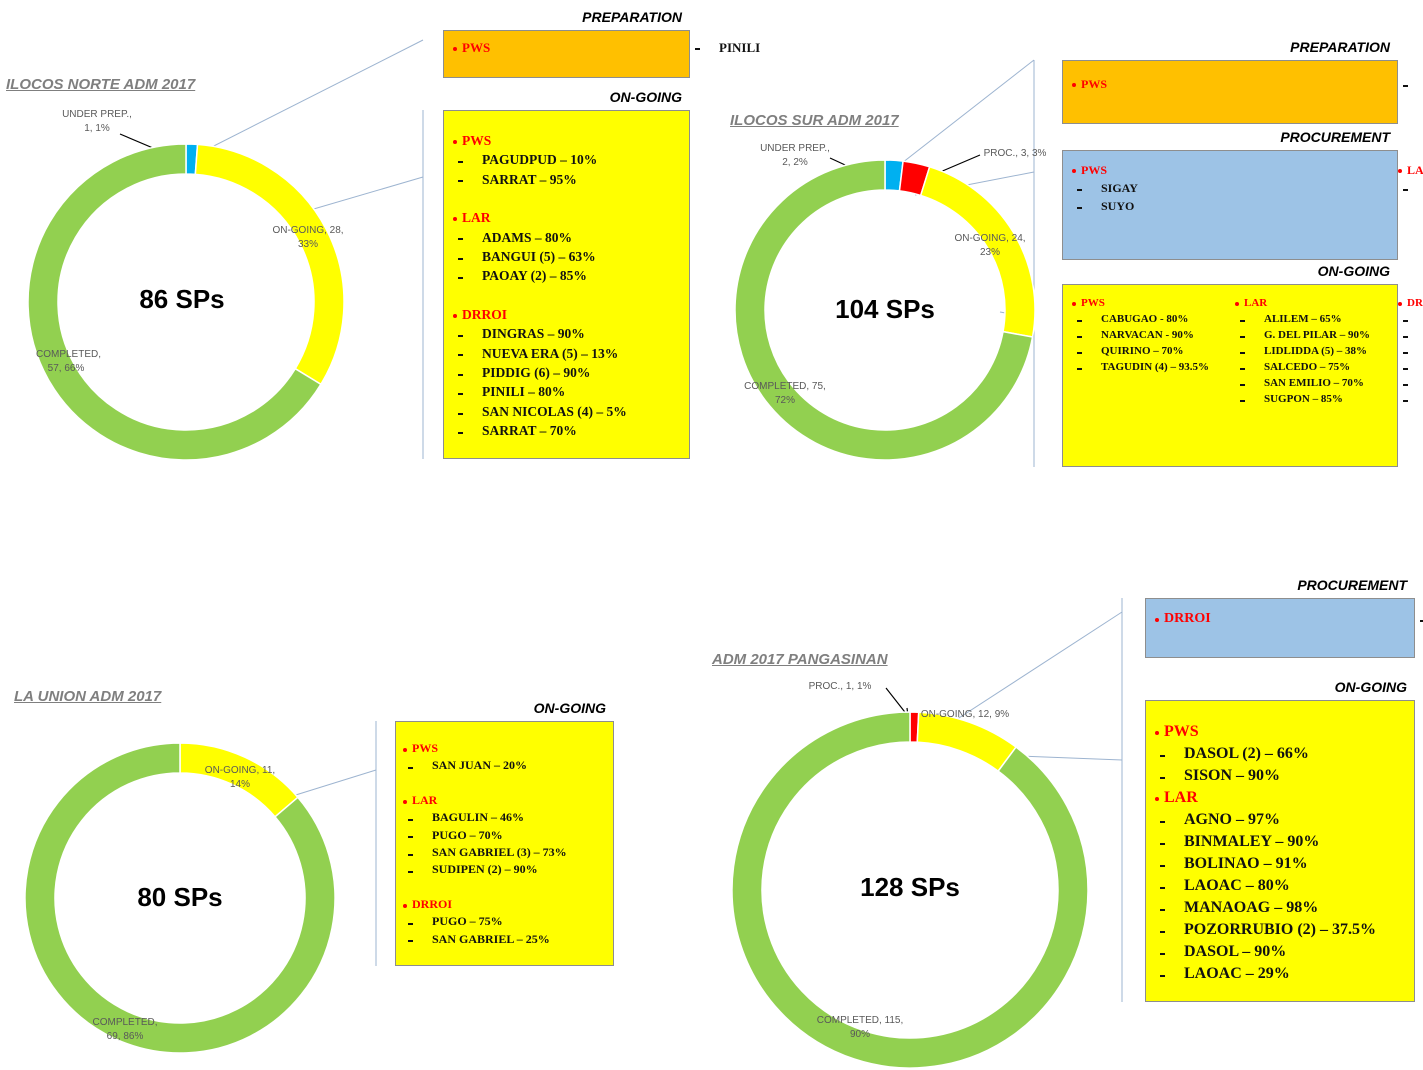 Image resolution: width=1423 pixels, height=1070 pixels. What do you see at coordinates (632, 17) in the screenshot?
I see `panel-heading: PREPARATION` at bounding box center [632, 17].